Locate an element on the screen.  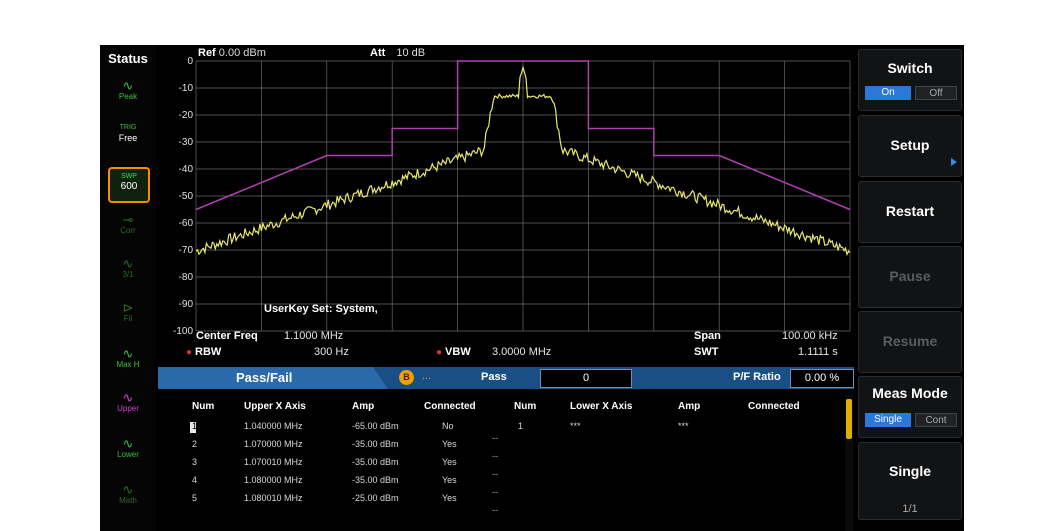
single-softkey: Single 1/1 is located at coordinates (910, 481).